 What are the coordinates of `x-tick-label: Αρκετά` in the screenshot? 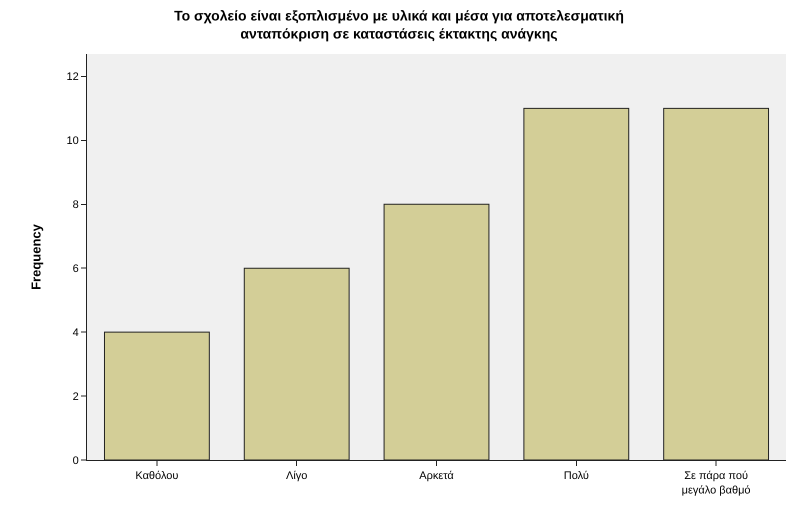 It's located at (436, 476).